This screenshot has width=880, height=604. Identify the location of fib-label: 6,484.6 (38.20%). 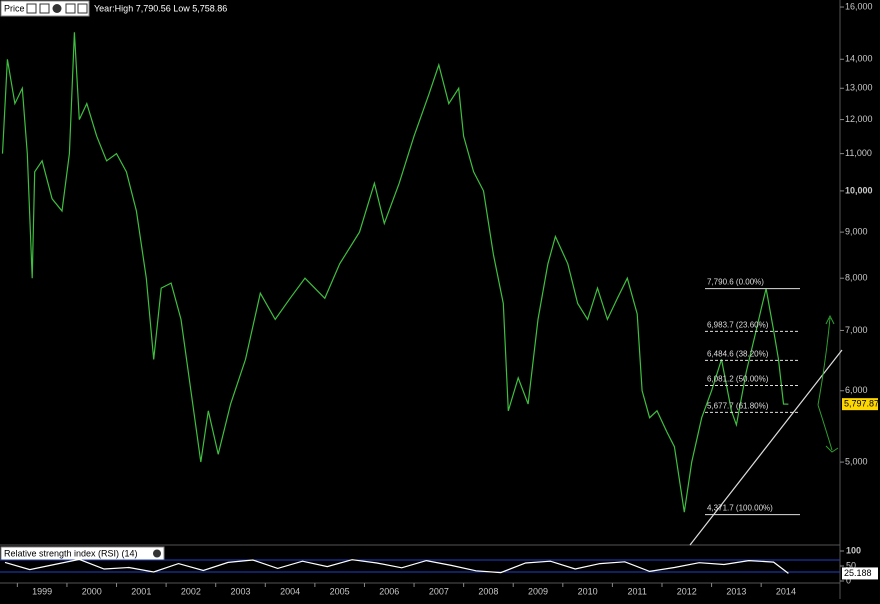
(738, 353).